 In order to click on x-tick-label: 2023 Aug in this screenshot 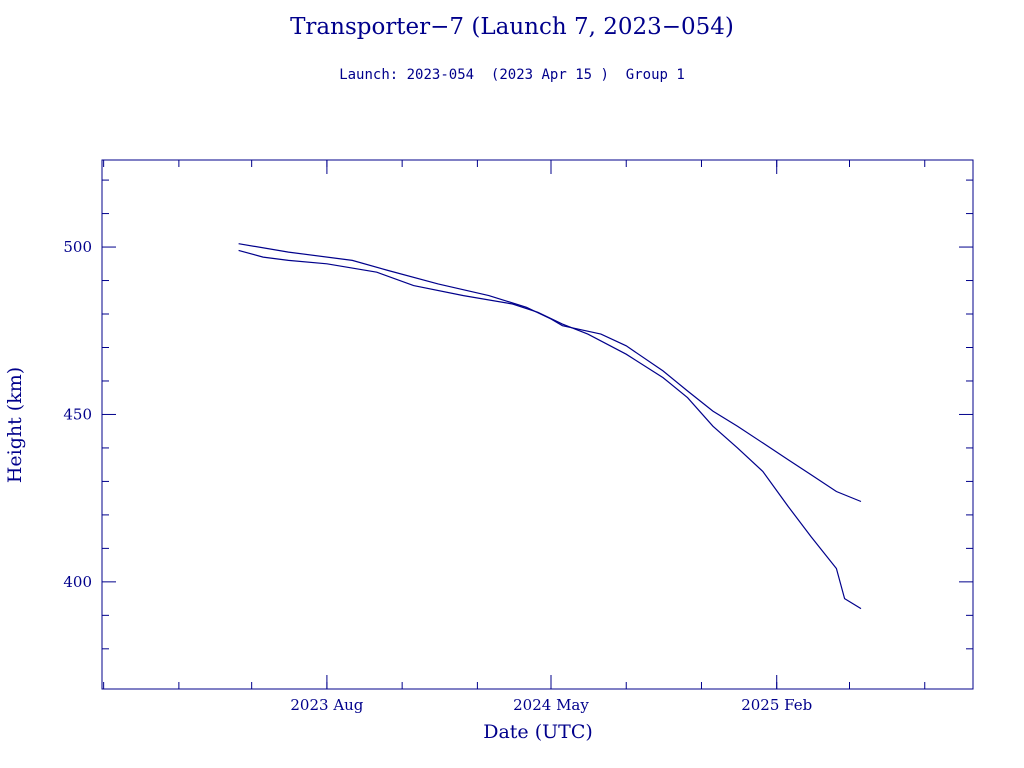, I will do `click(326, 705)`.